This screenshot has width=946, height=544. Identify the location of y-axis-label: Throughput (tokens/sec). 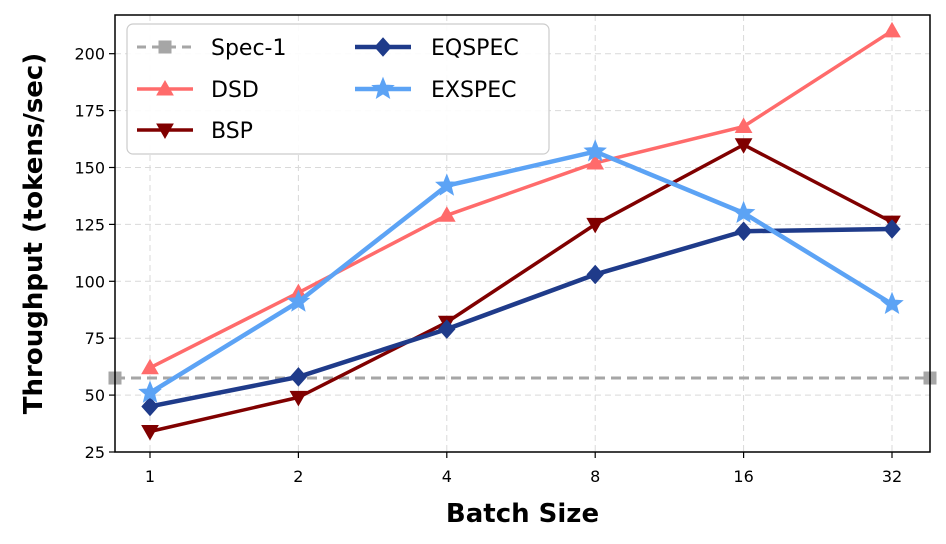
(34, 233).